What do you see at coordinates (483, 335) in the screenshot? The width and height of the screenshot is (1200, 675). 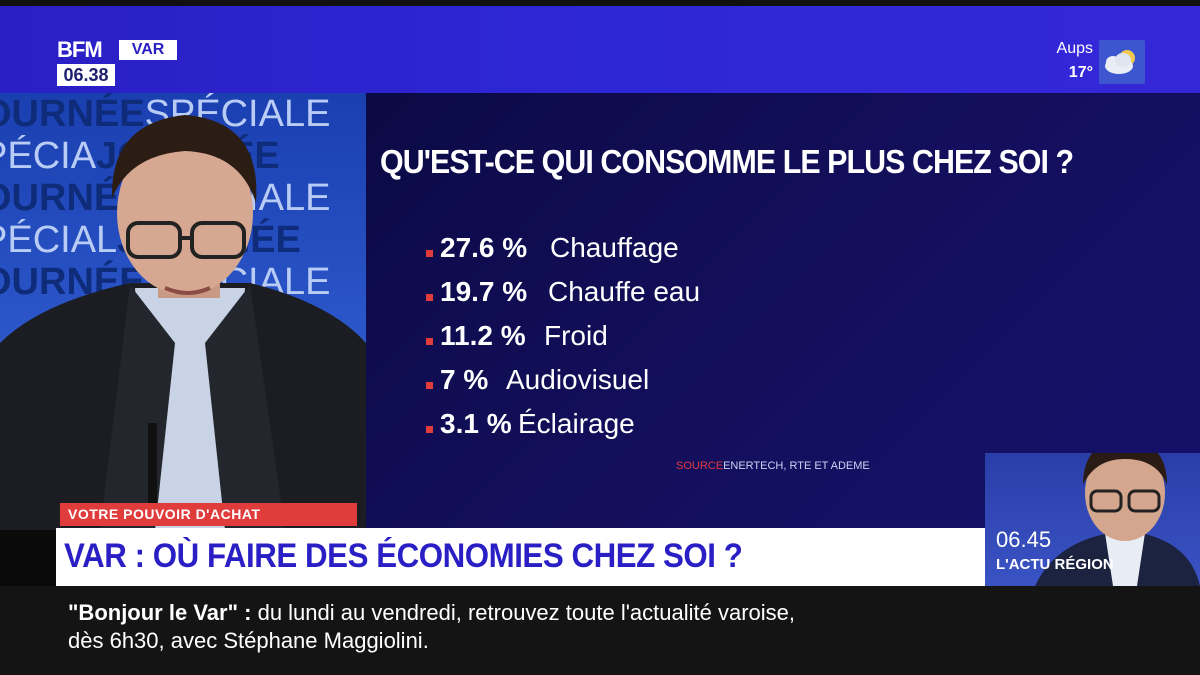 I see `stat-value: 11.2 %` at bounding box center [483, 335].